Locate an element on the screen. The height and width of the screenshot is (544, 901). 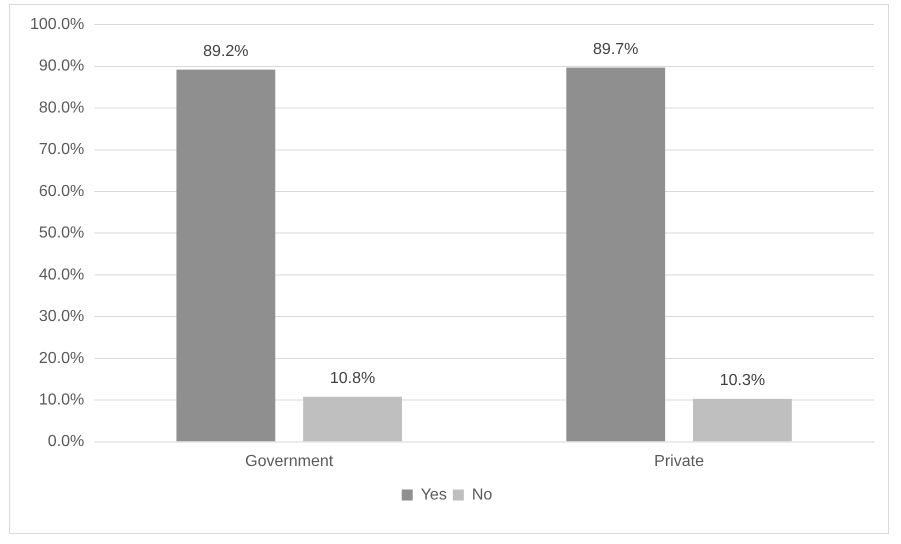
y-tick-label: 30.0% is located at coordinates (61, 317).